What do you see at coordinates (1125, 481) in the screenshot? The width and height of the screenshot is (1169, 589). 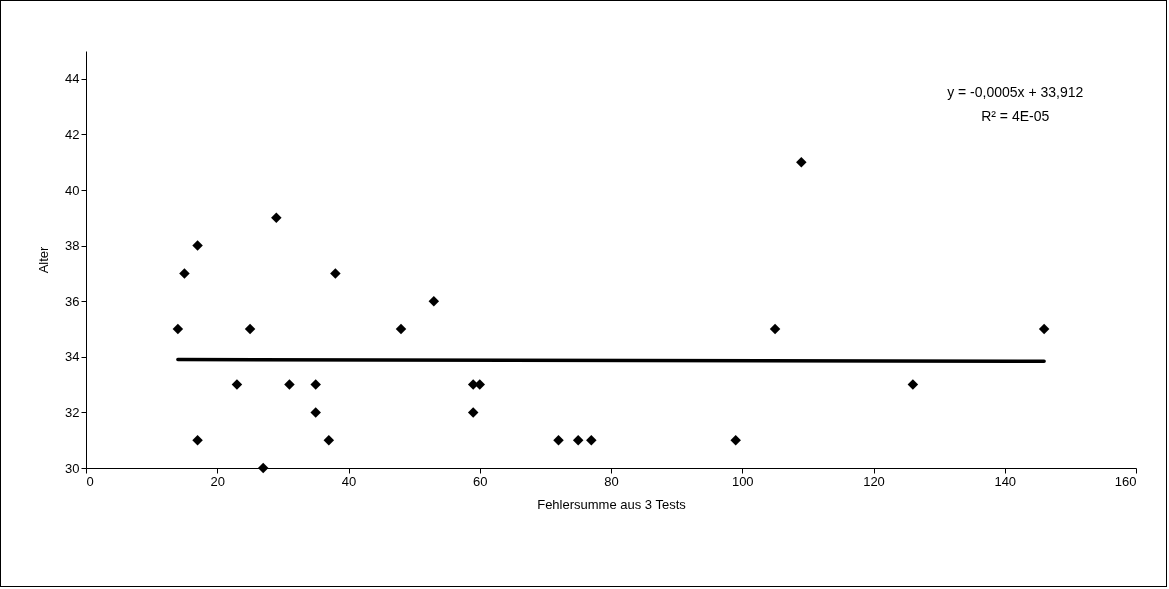 I see `x-tick-label: 160` at bounding box center [1125, 481].